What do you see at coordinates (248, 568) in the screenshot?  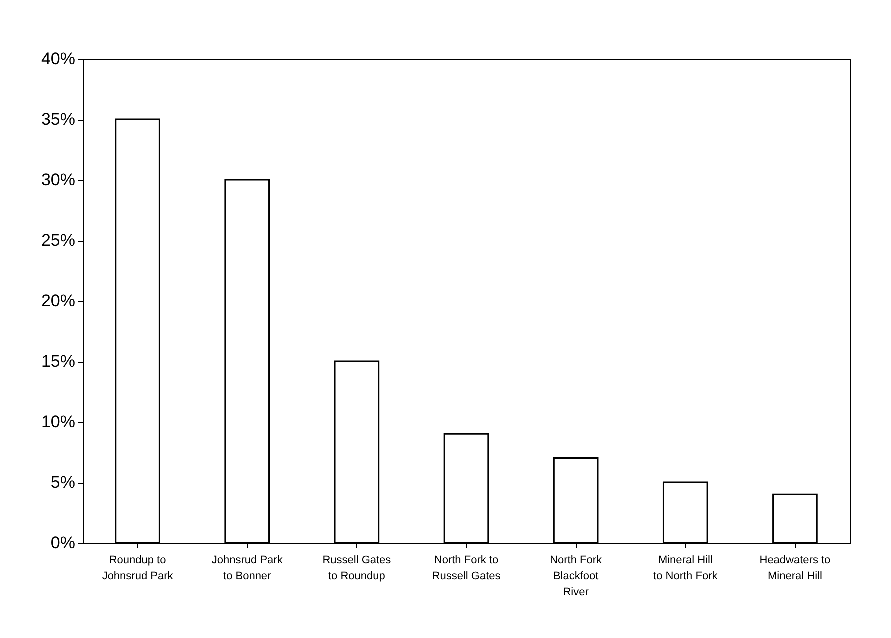 I see `x-tick-label: Johnsrud Park to Bonner` at bounding box center [248, 568].